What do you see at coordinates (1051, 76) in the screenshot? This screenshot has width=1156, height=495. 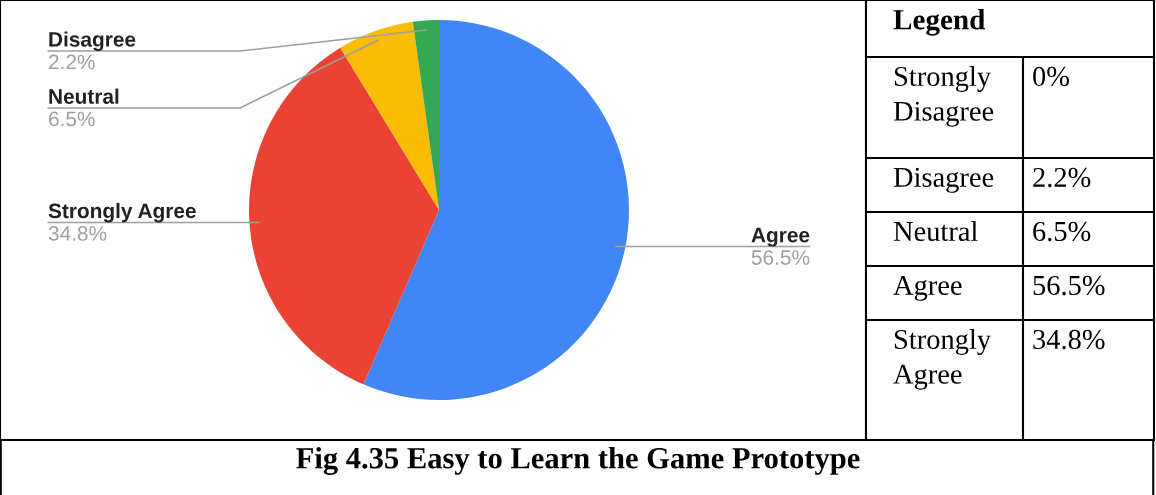 I see `text: 0%` at bounding box center [1051, 76].